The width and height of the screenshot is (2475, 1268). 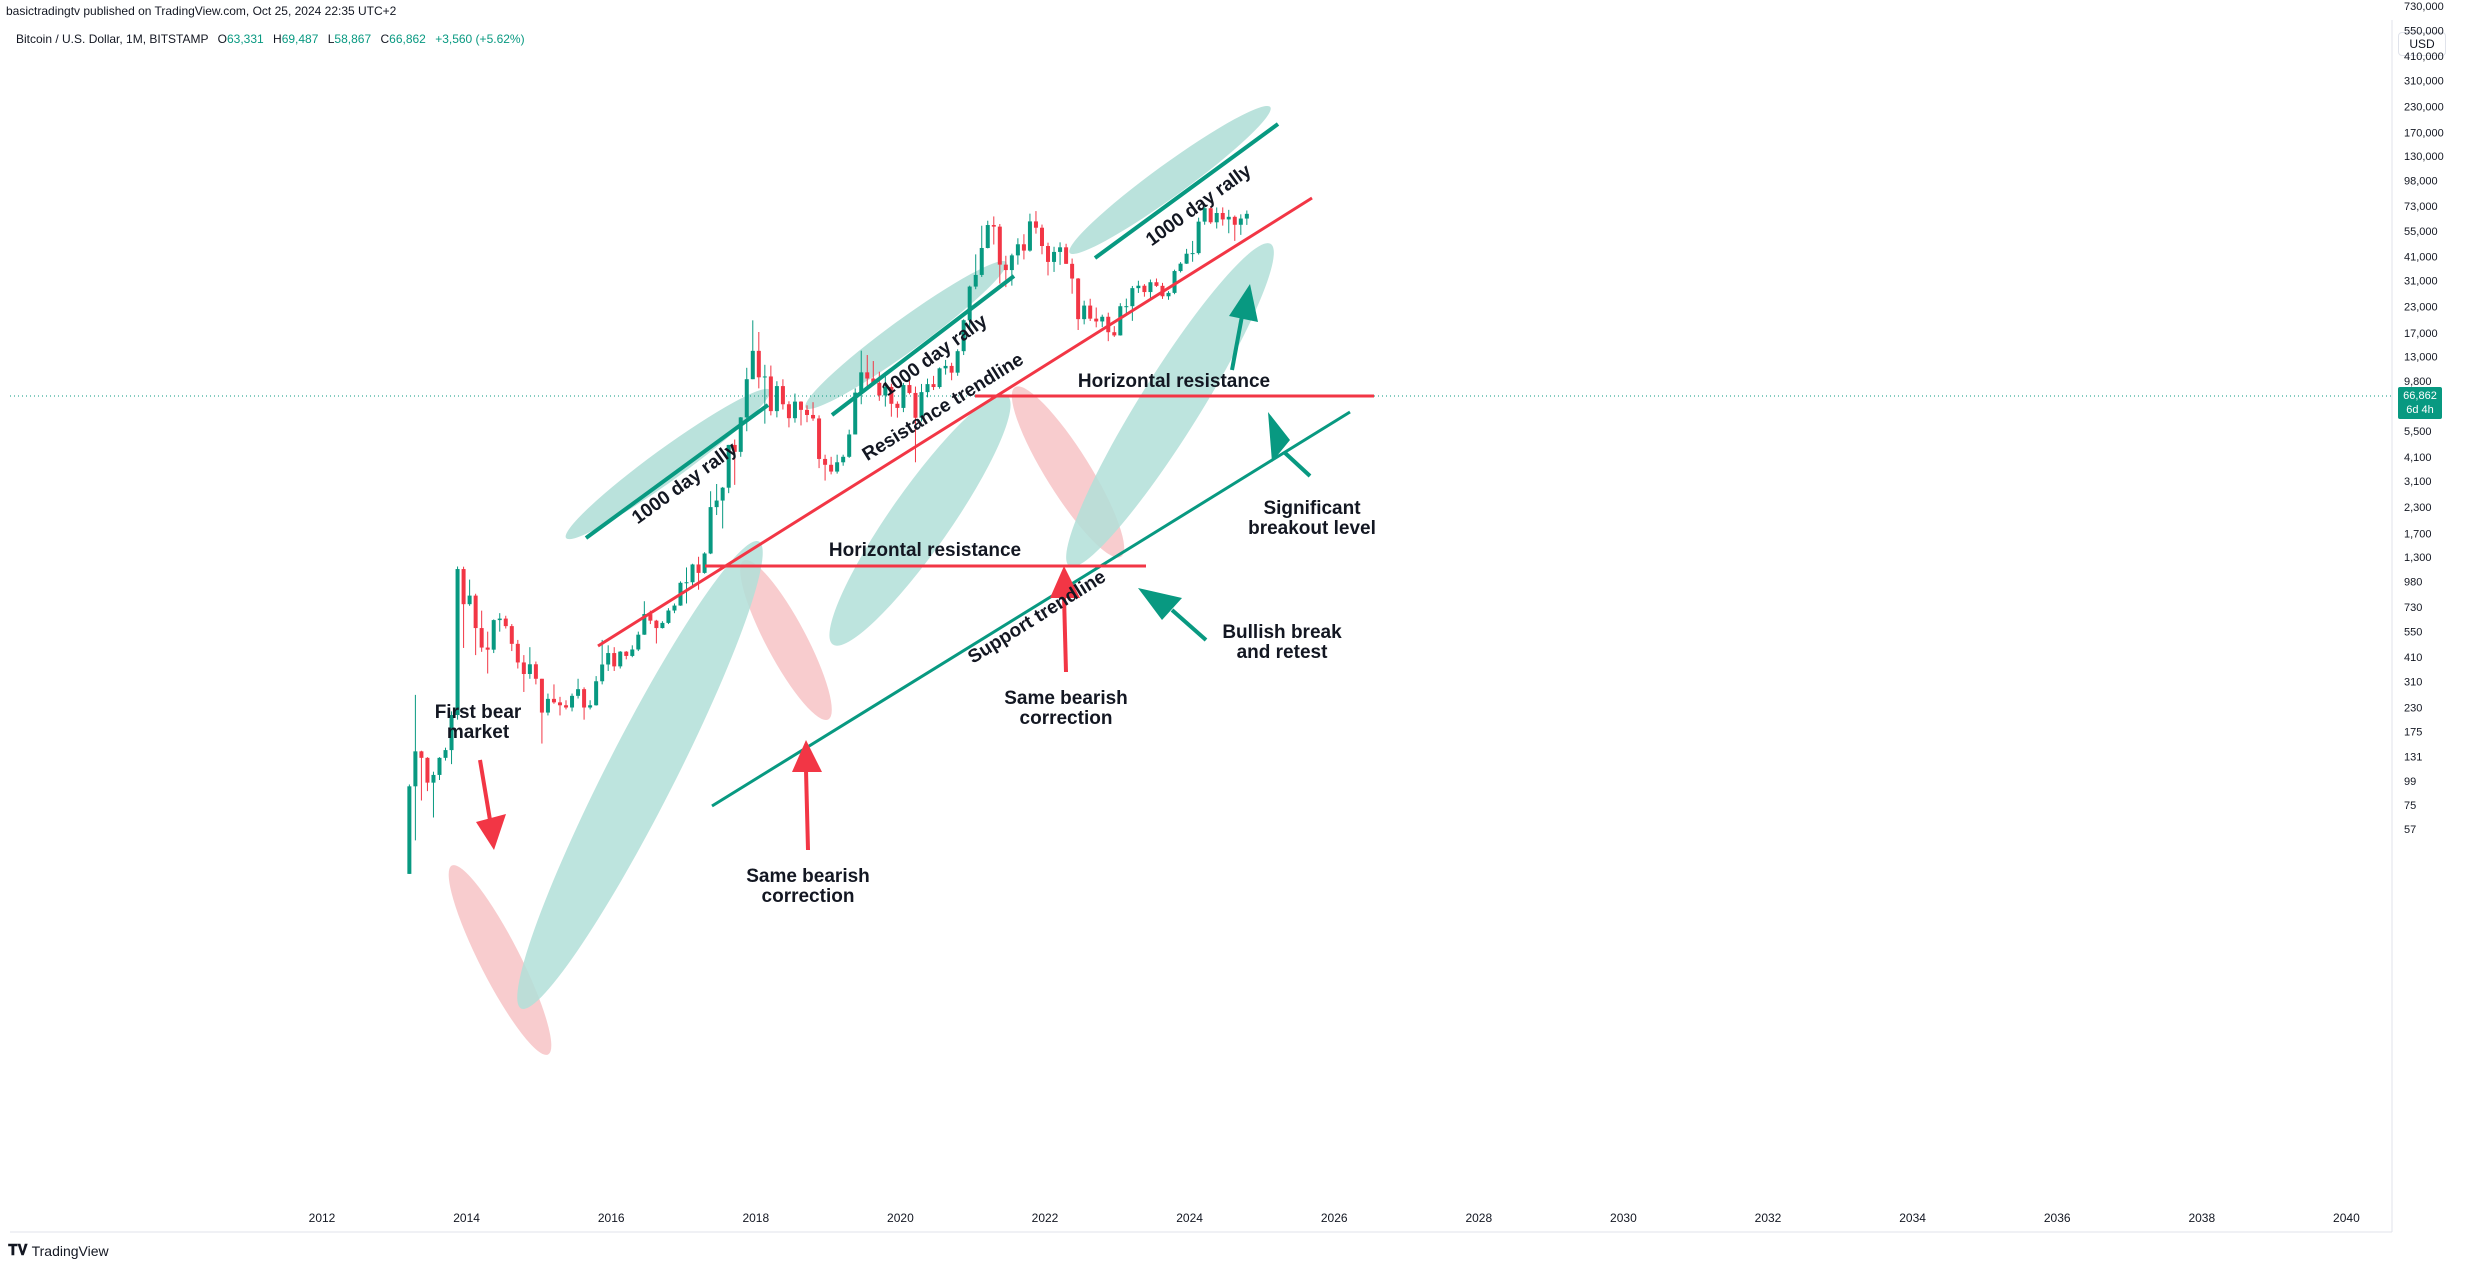 What do you see at coordinates (1173, 615) in the screenshot?
I see `green-arrow-break` at bounding box center [1173, 615].